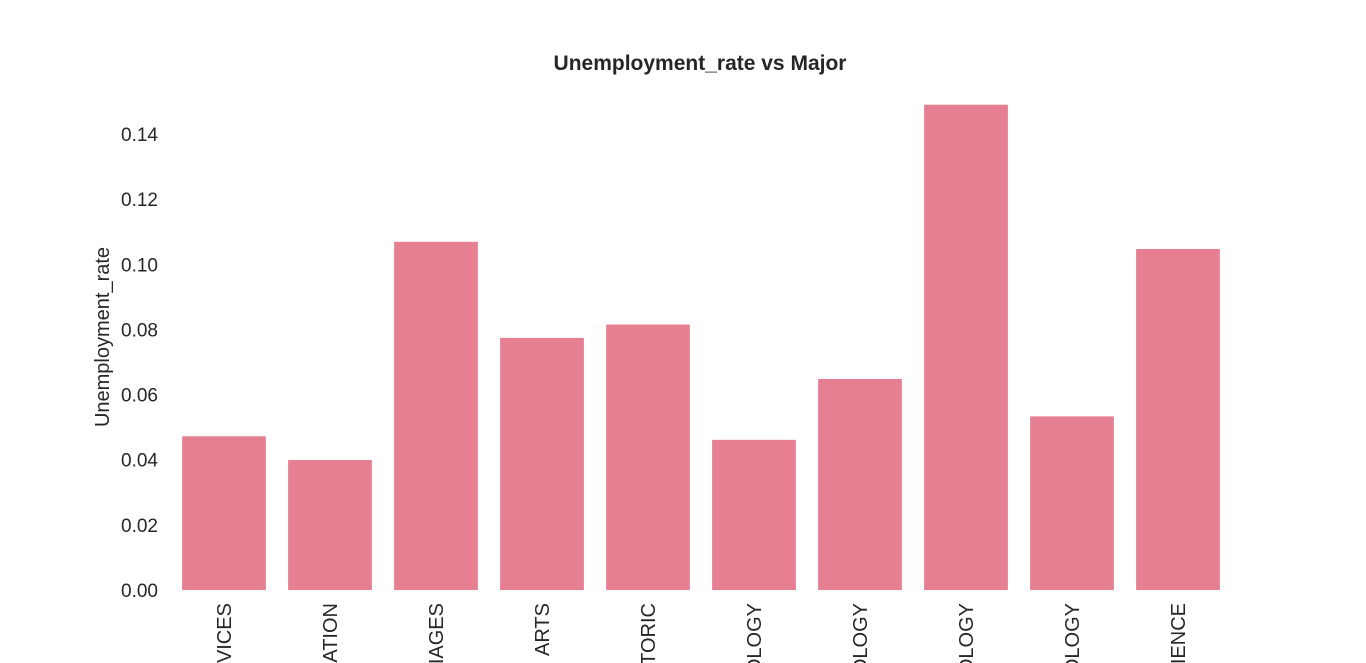 Image resolution: width=1366 pixels, height=663 pixels. What do you see at coordinates (139, 200) in the screenshot?
I see `y-tick-label: 0.12` at bounding box center [139, 200].